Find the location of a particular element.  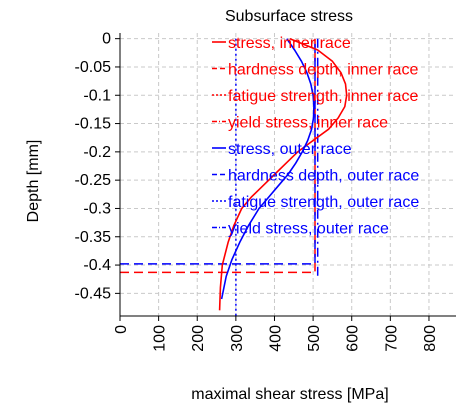

y-axis-title: Depth [mm] is located at coordinates (33, 181).